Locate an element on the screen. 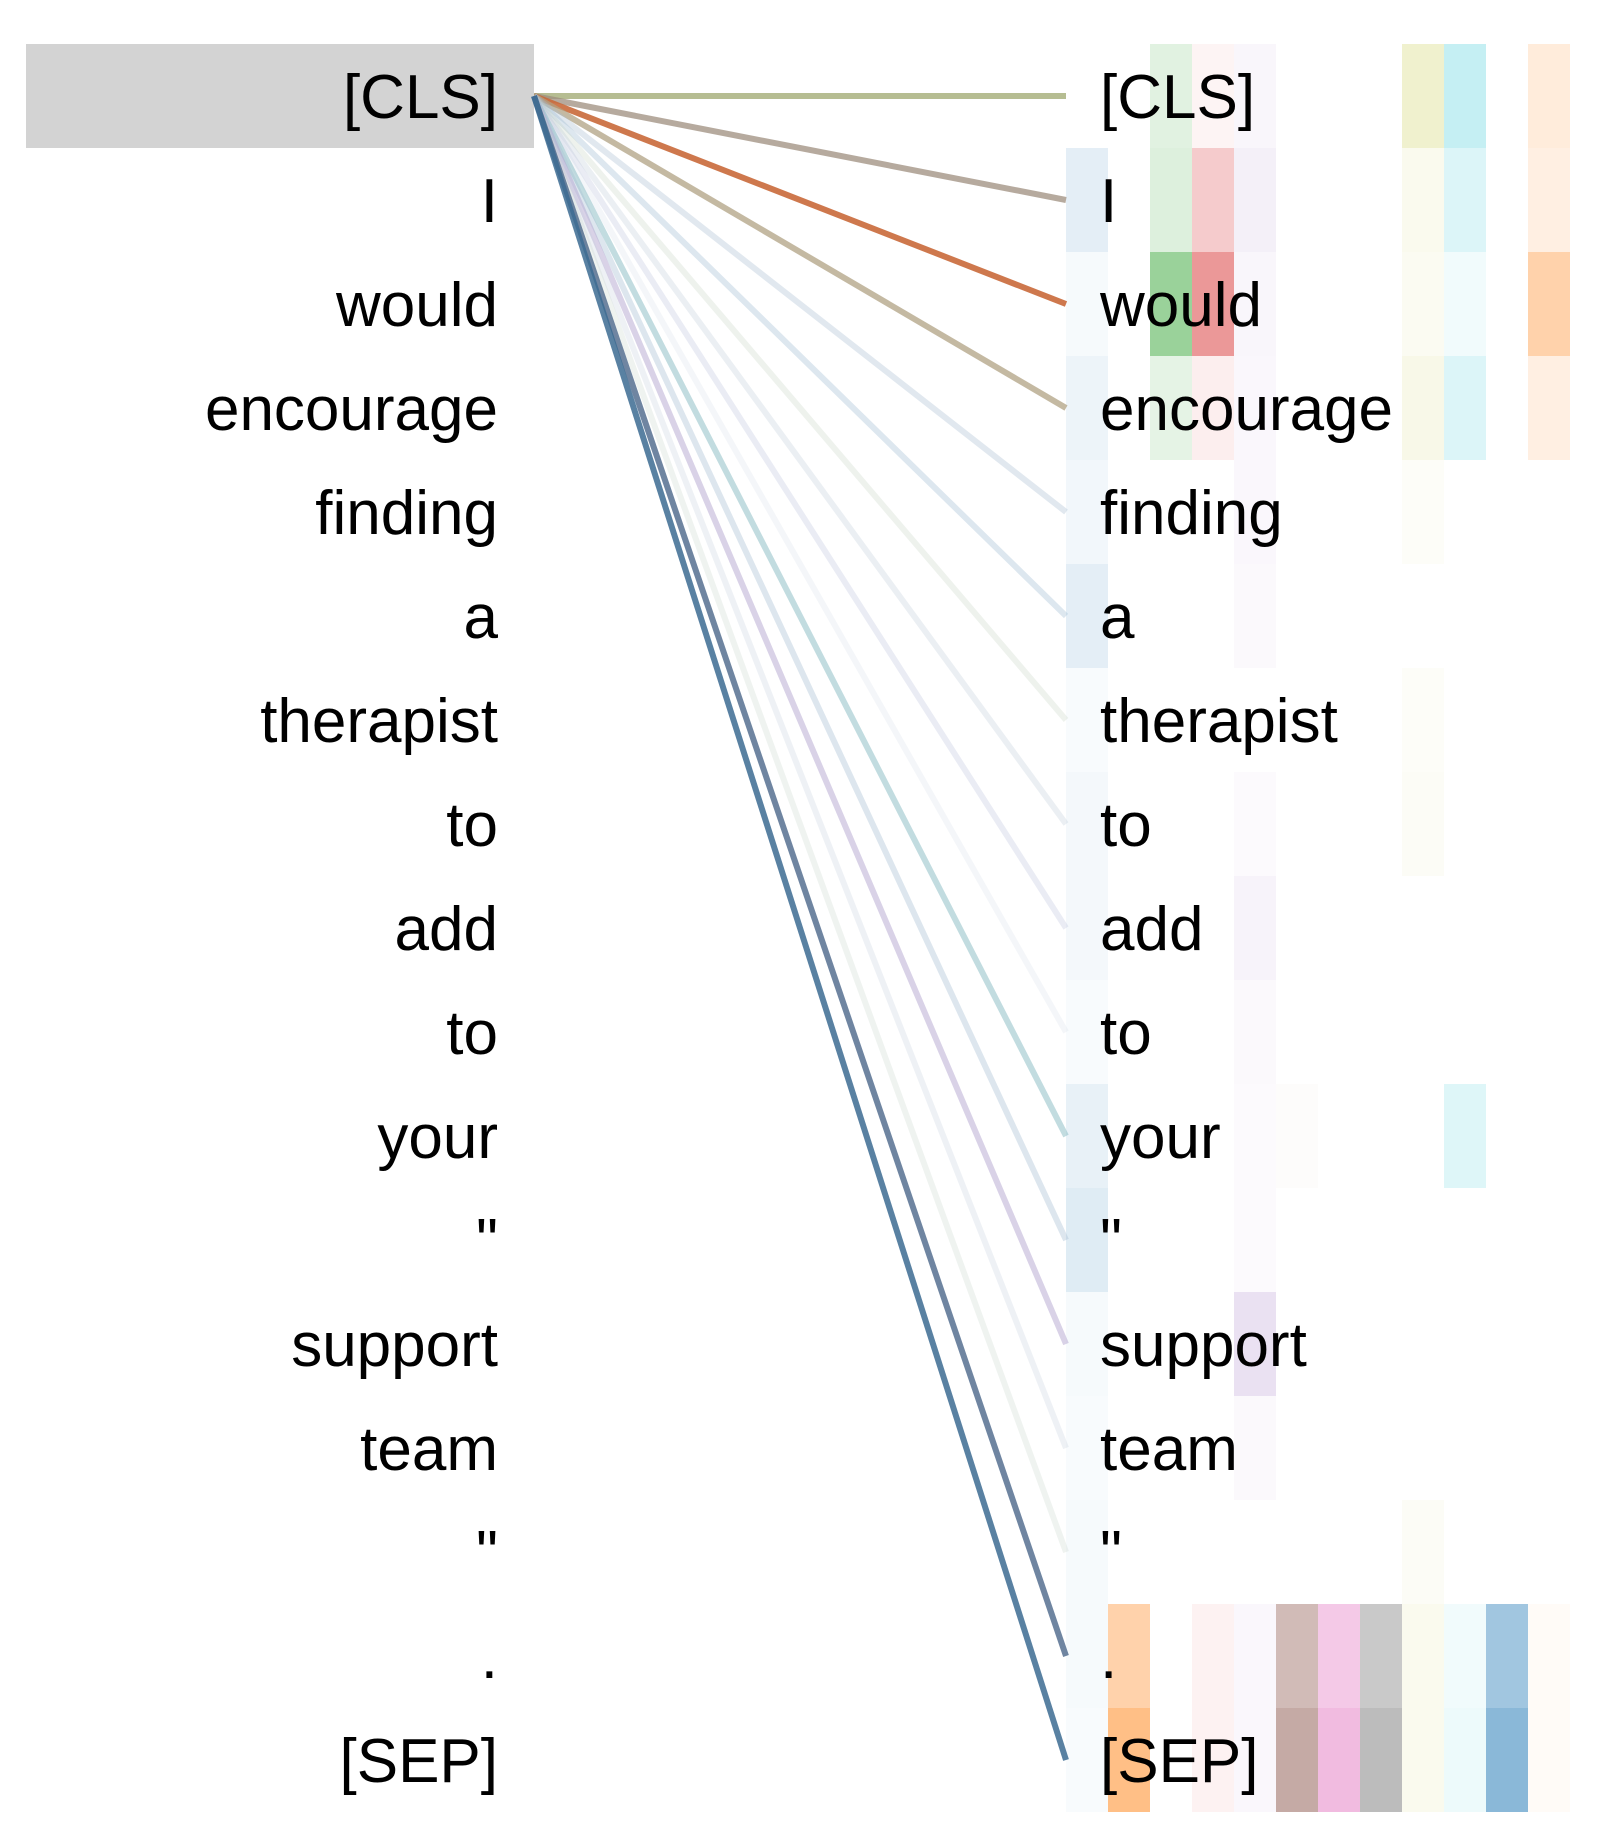 The height and width of the screenshot is (1838, 1600). left-token: support is located at coordinates (394, 1345).